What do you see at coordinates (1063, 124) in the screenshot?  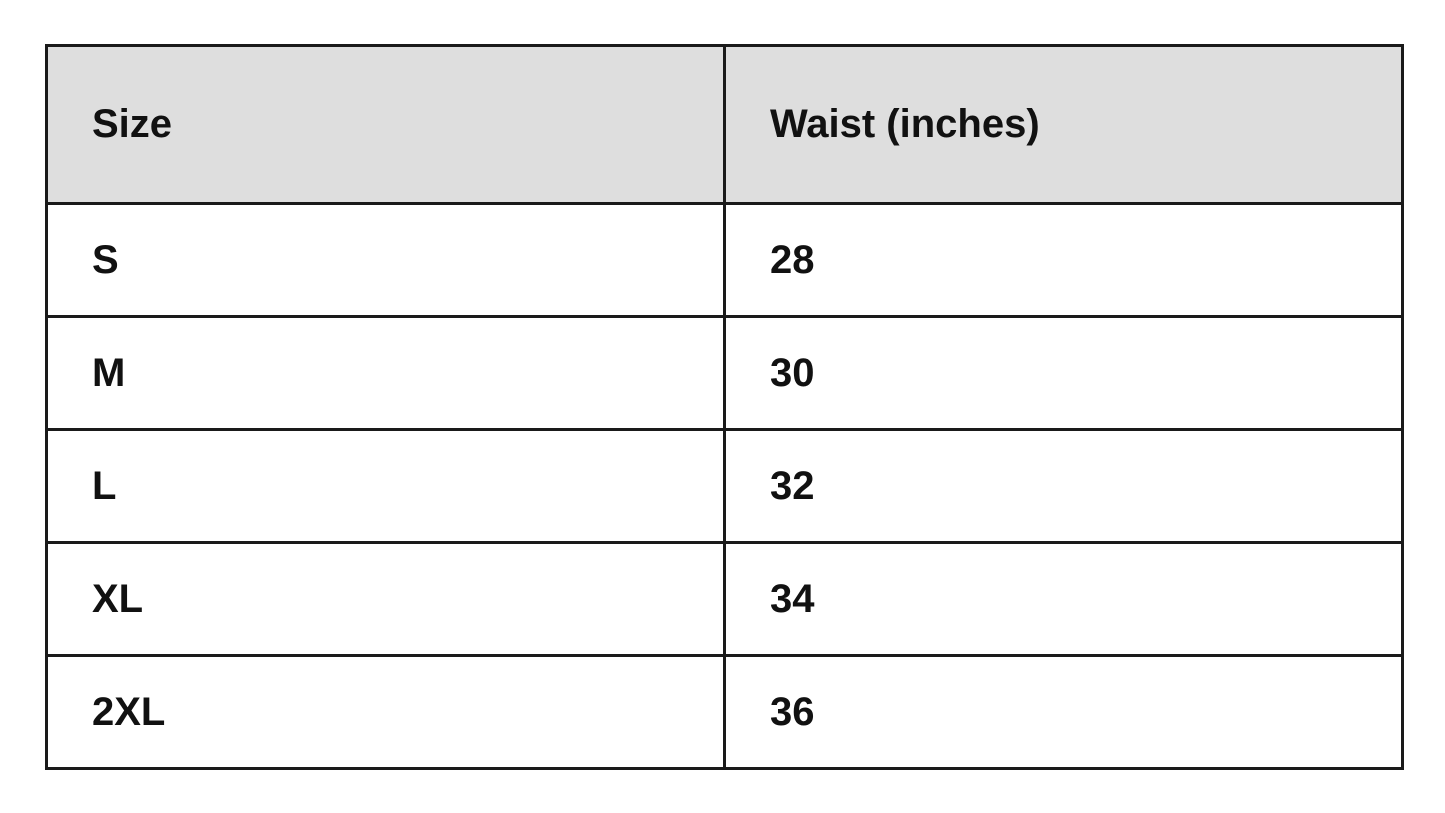 I see `header-waist: Waist (inches)` at bounding box center [1063, 124].